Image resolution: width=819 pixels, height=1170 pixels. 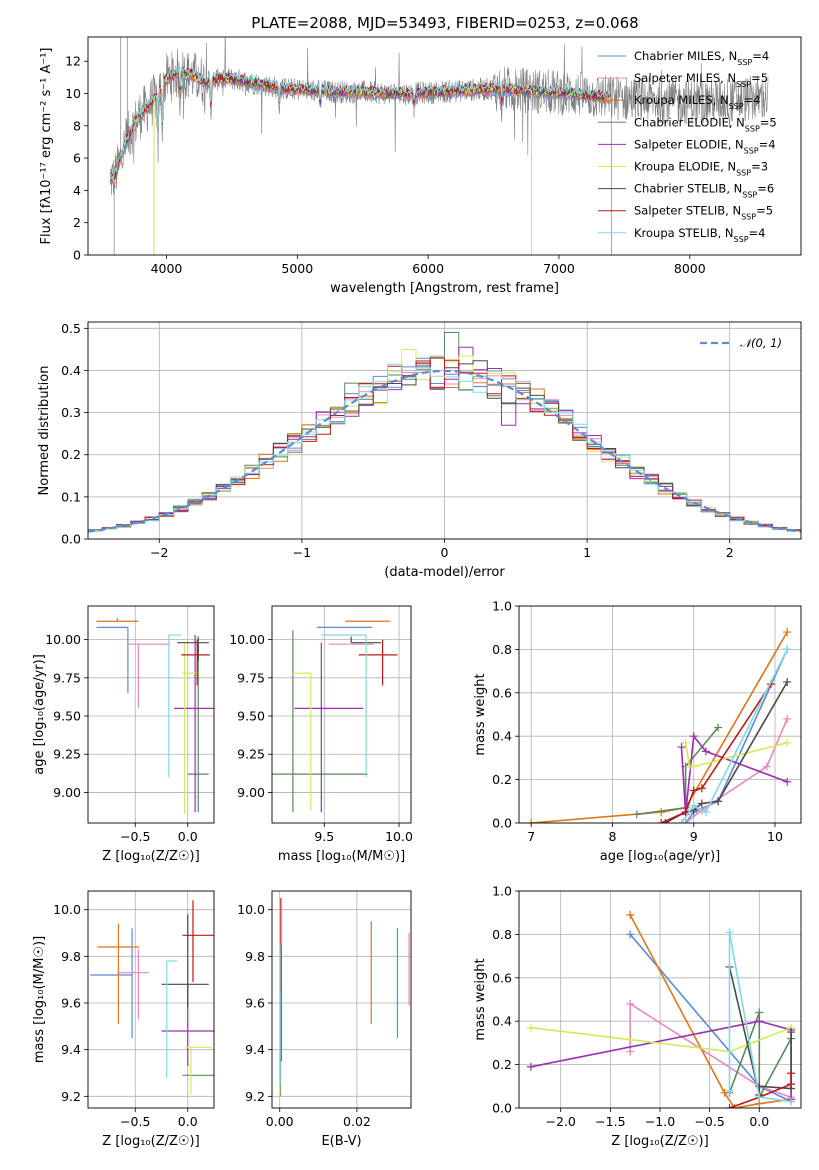 I want to click on x-tick-label: 2, so click(x=730, y=552).